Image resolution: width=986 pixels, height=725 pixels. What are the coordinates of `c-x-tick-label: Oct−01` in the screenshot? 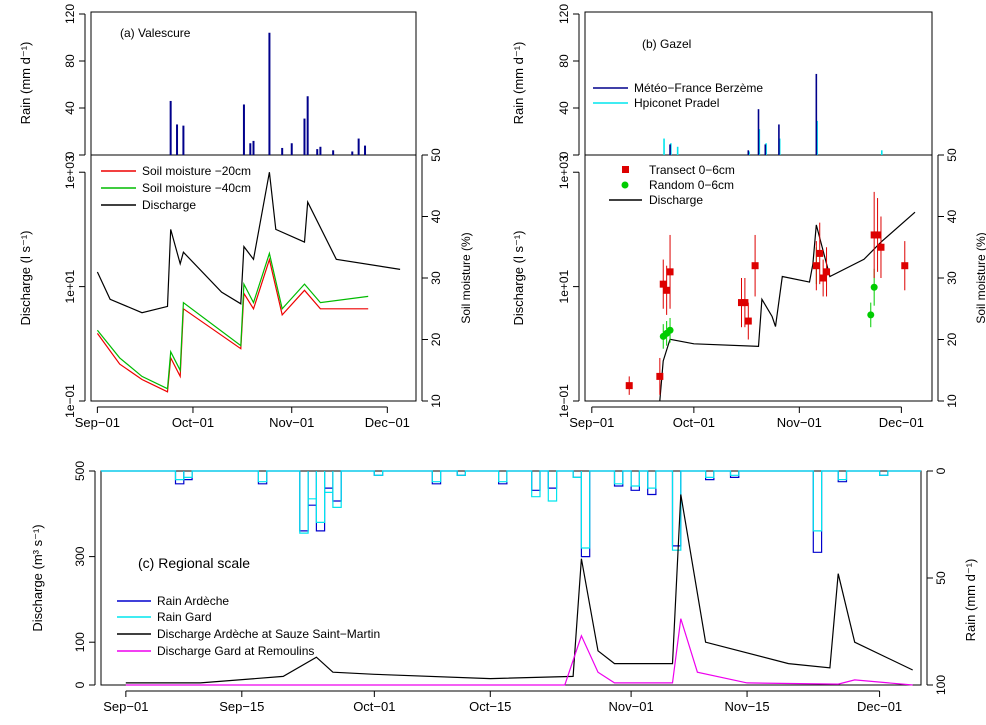 It's located at (374, 706).